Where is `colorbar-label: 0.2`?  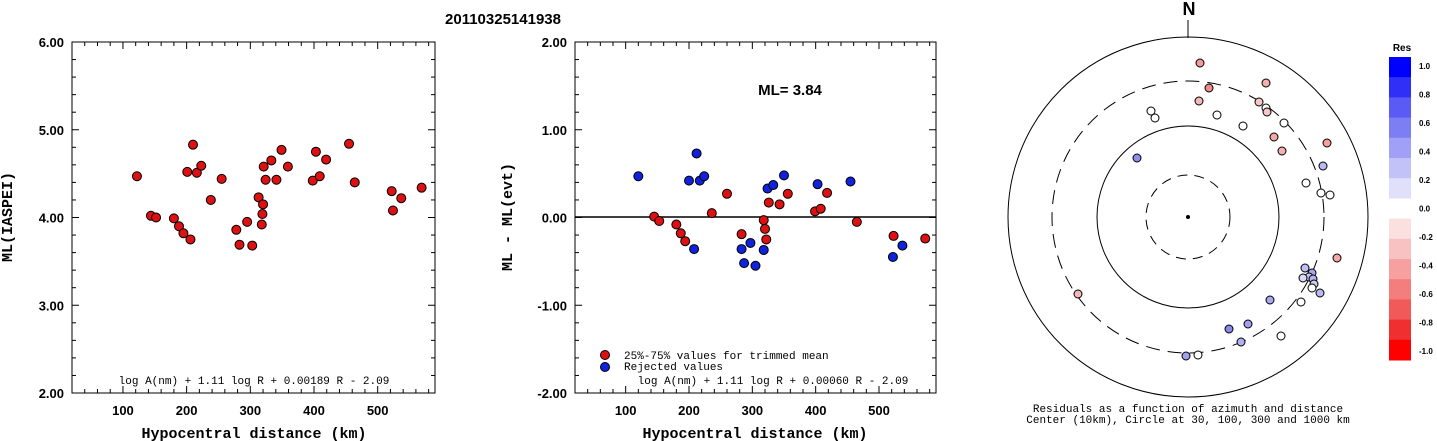 colorbar-label: 0.2 is located at coordinates (1425, 180).